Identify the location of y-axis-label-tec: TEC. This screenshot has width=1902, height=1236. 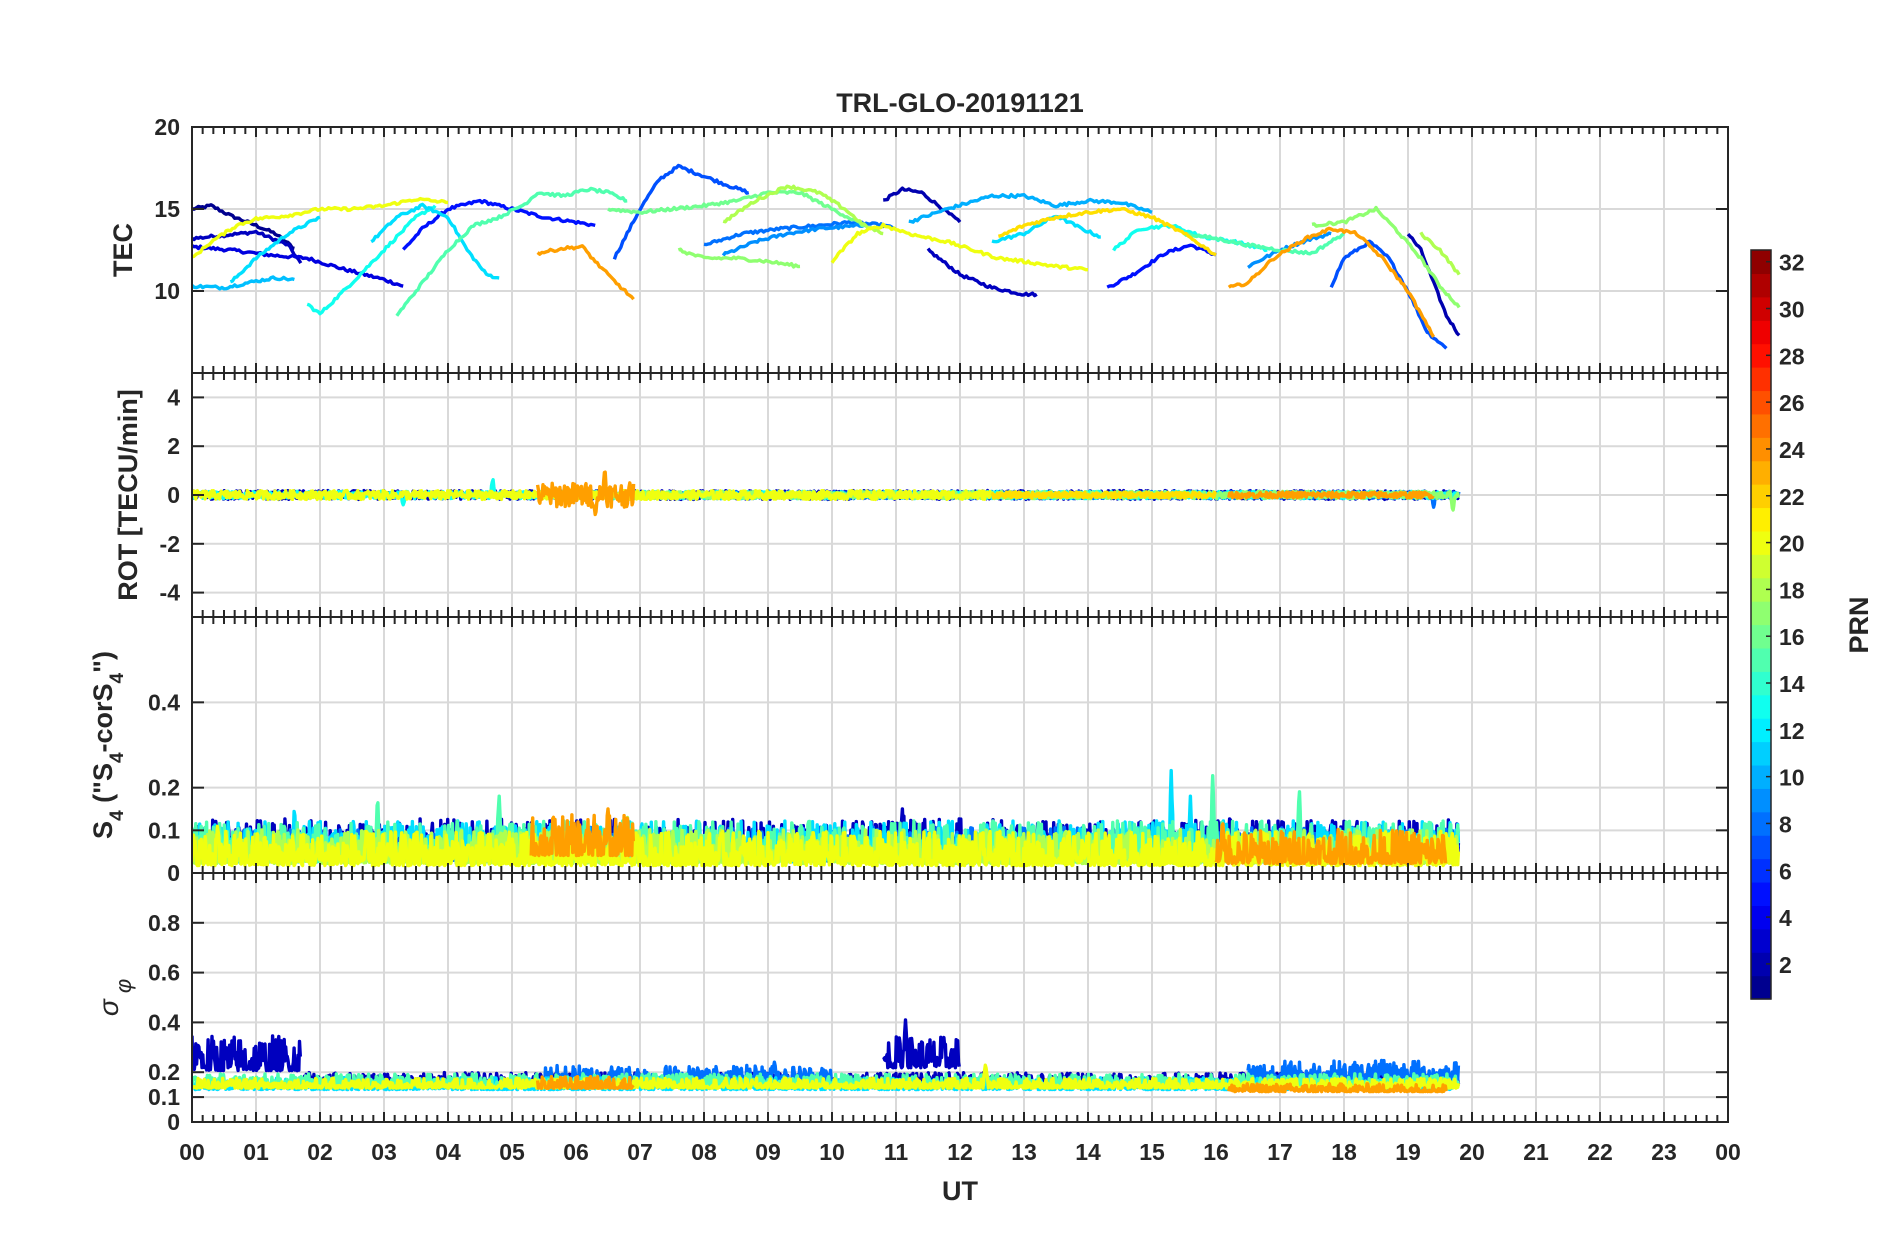
(123, 250).